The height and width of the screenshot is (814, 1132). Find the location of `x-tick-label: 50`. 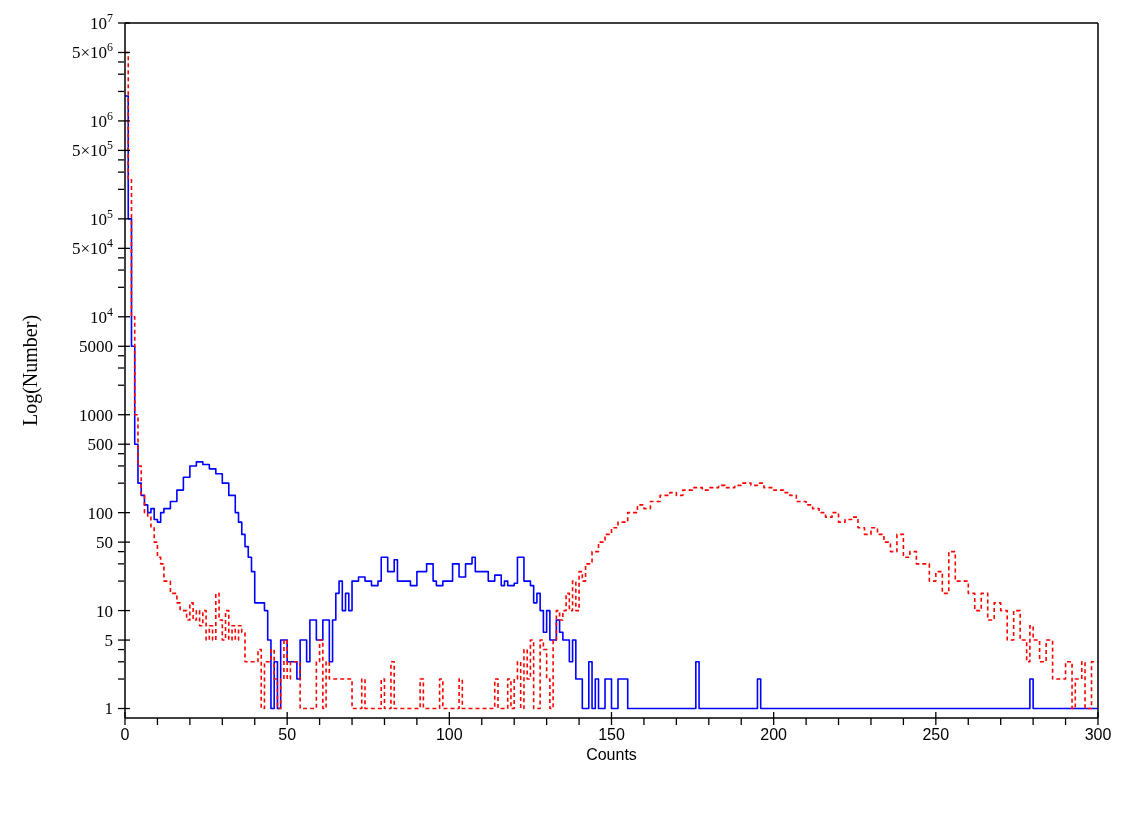

x-tick-label: 50 is located at coordinates (287, 734).